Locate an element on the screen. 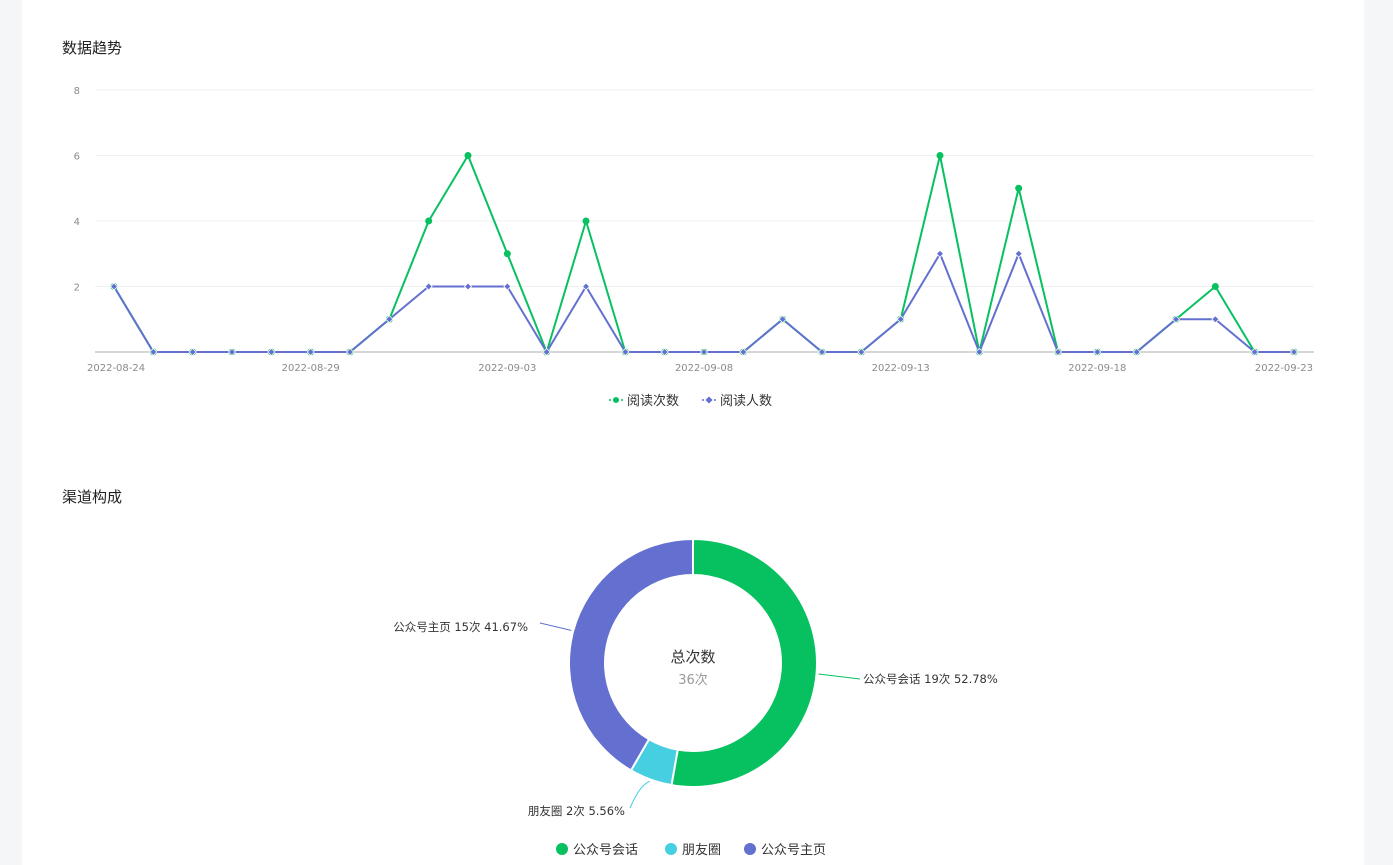  legend-label: 公众号会话 is located at coordinates (605, 850).